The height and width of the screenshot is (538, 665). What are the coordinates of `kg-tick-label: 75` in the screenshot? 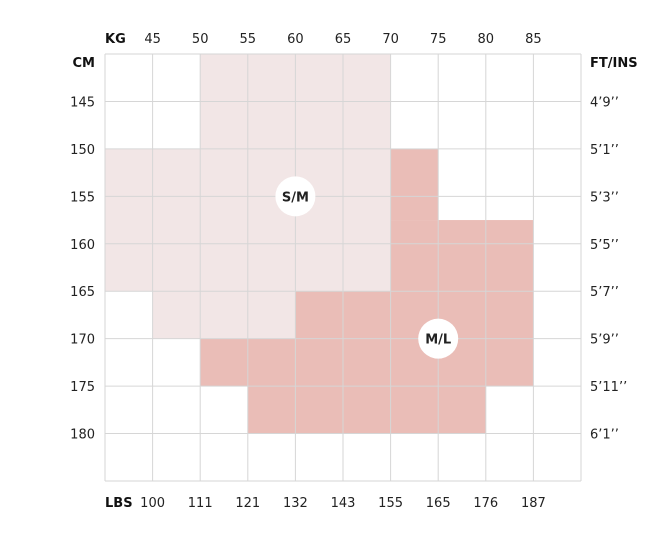 It's located at (438, 39).